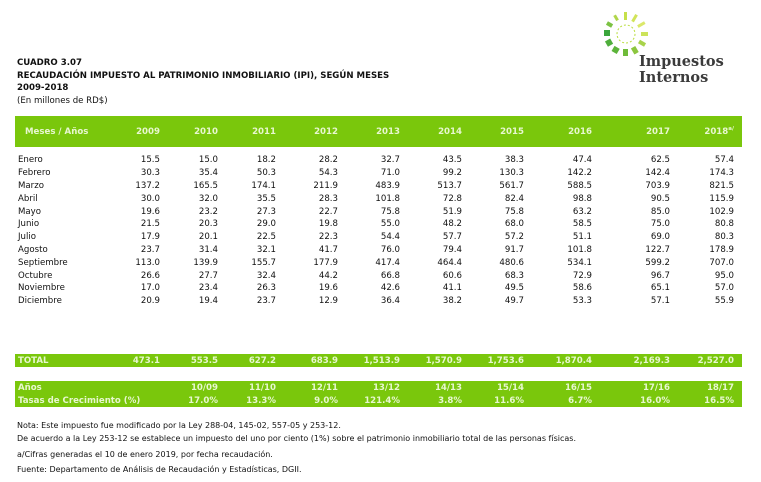 Image resolution: width=761 pixels, height=482 pixels. I want to click on cell-value: 49.7, so click(514, 301).